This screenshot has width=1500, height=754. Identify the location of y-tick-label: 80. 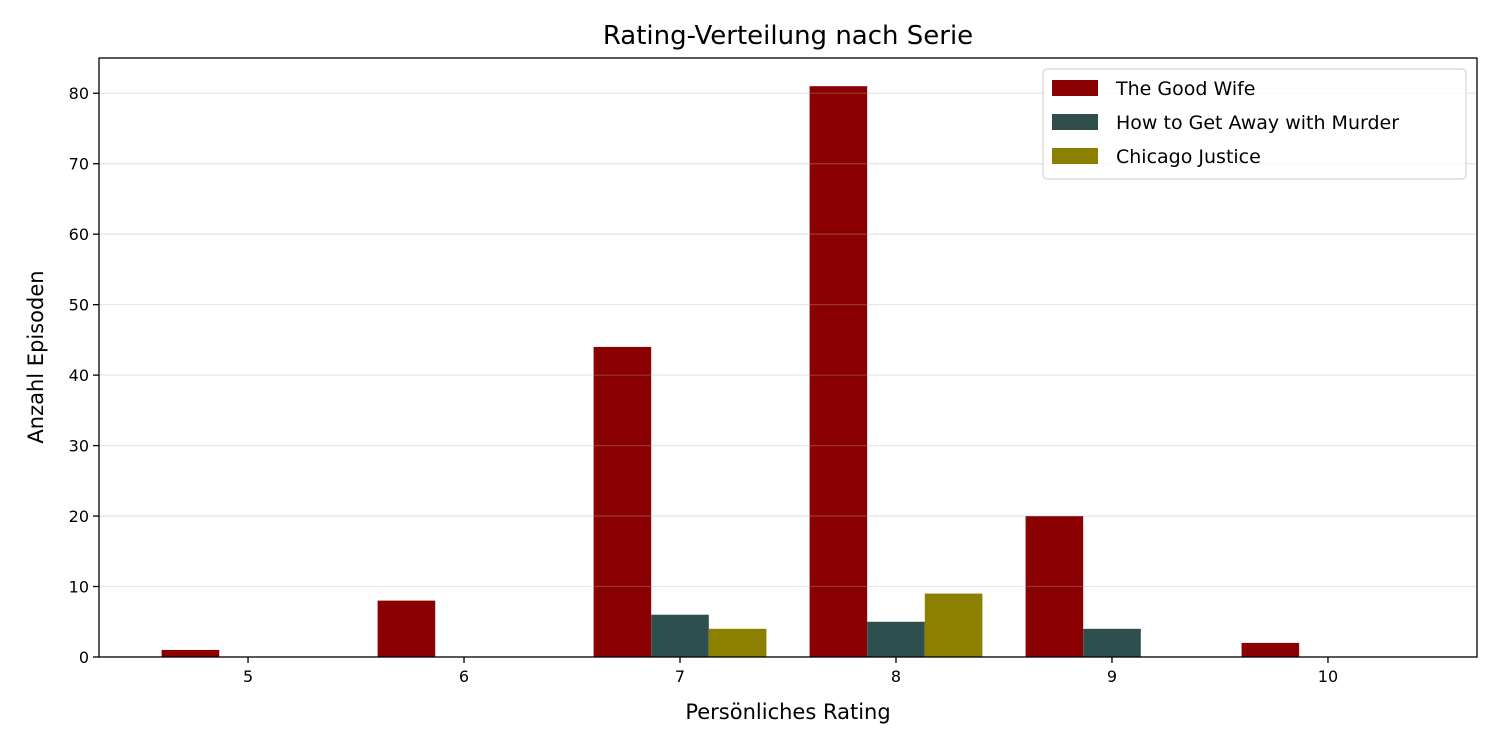
(79, 93).